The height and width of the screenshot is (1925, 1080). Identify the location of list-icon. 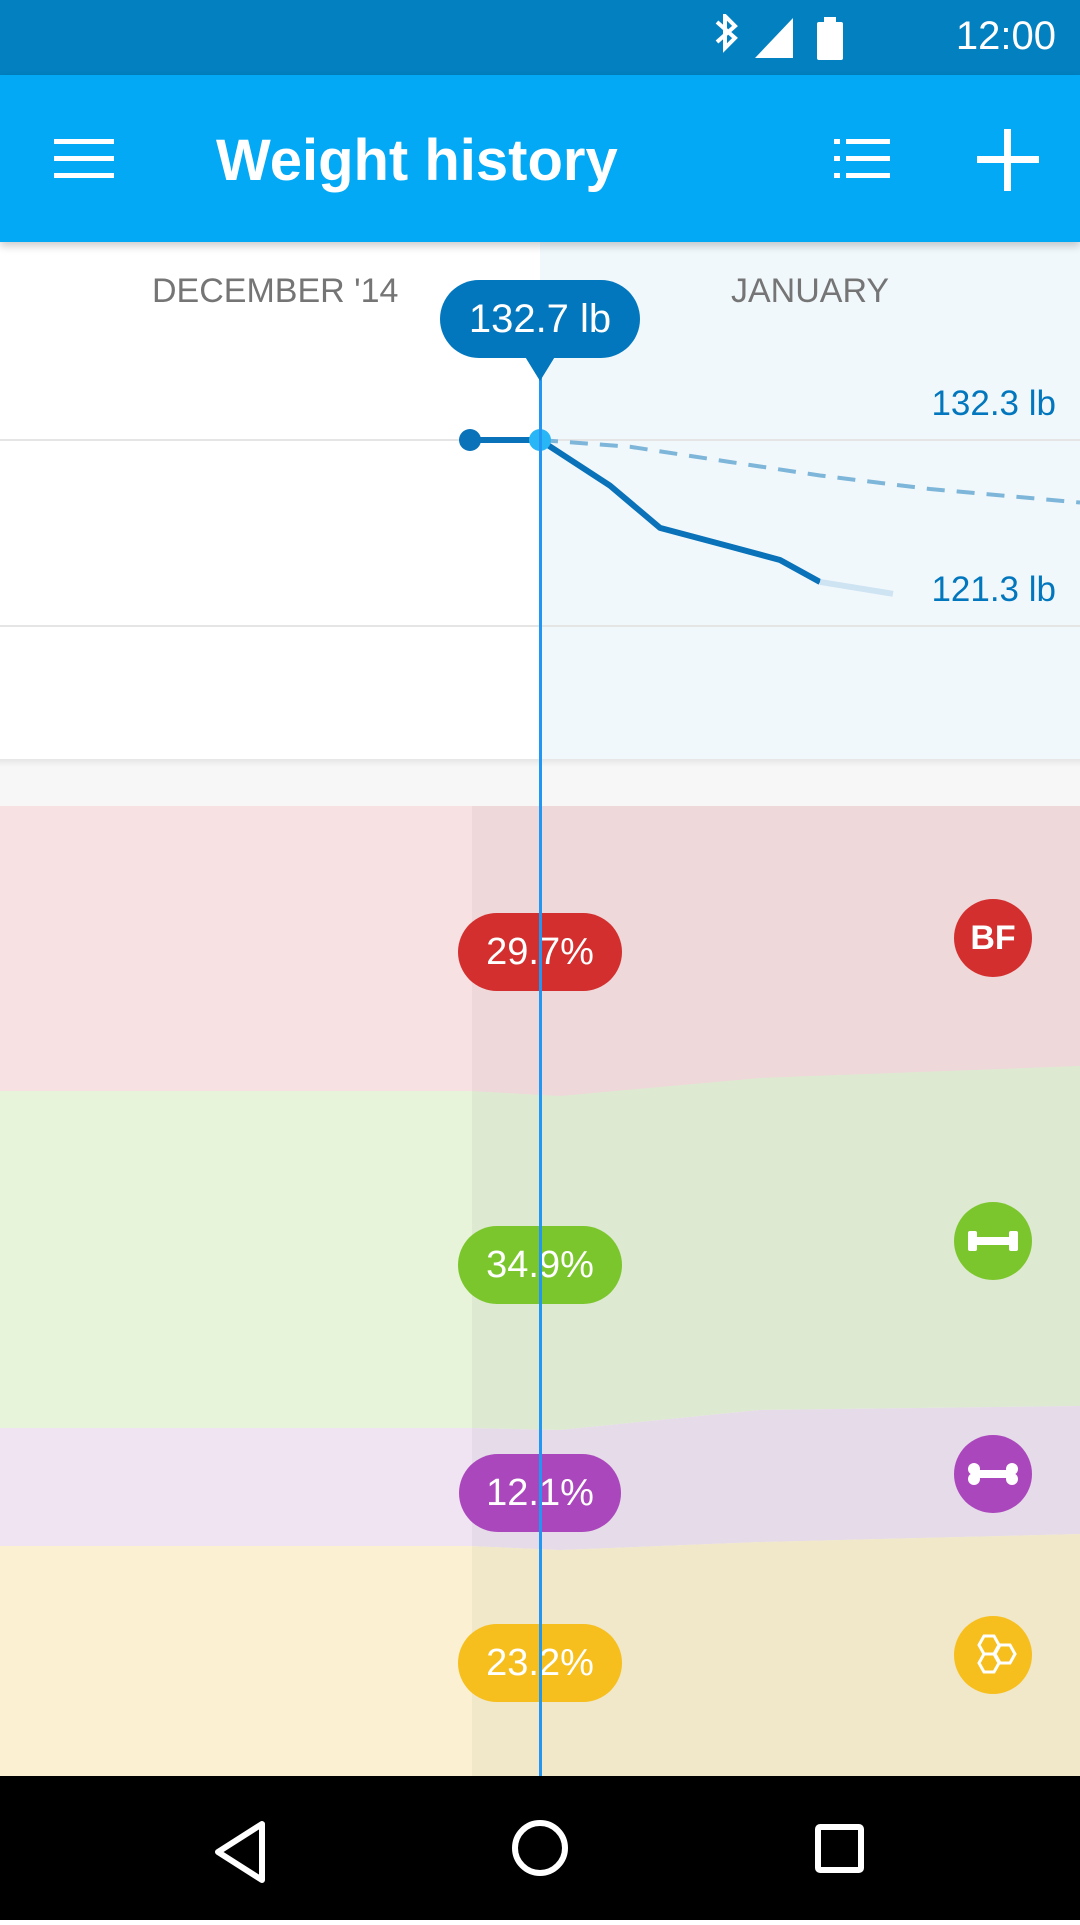
(862, 158).